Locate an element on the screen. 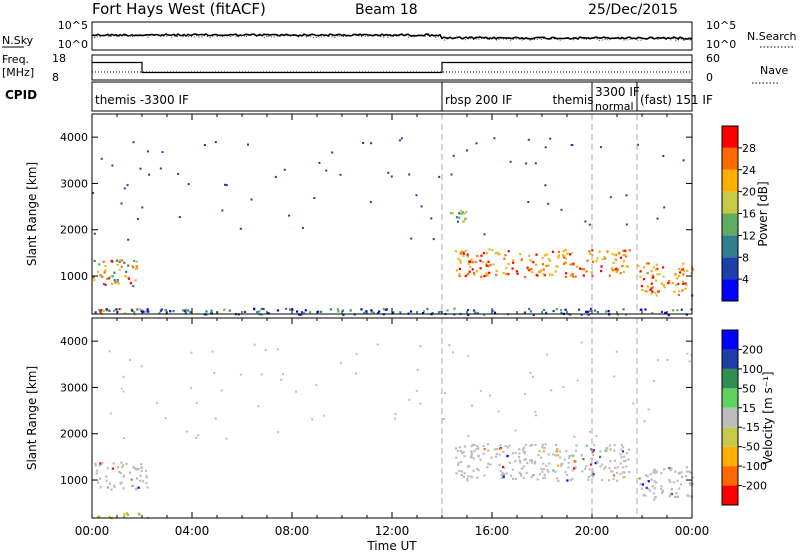 The image size is (800, 558). freq-tick-high: 18 is located at coordinates (59, 58).